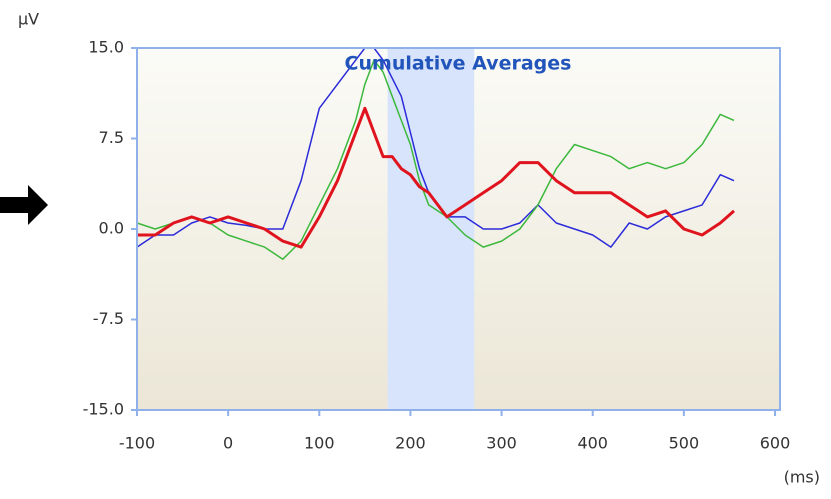  What do you see at coordinates (431, 229) in the screenshot?
I see `shaded-window` at bounding box center [431, 229].